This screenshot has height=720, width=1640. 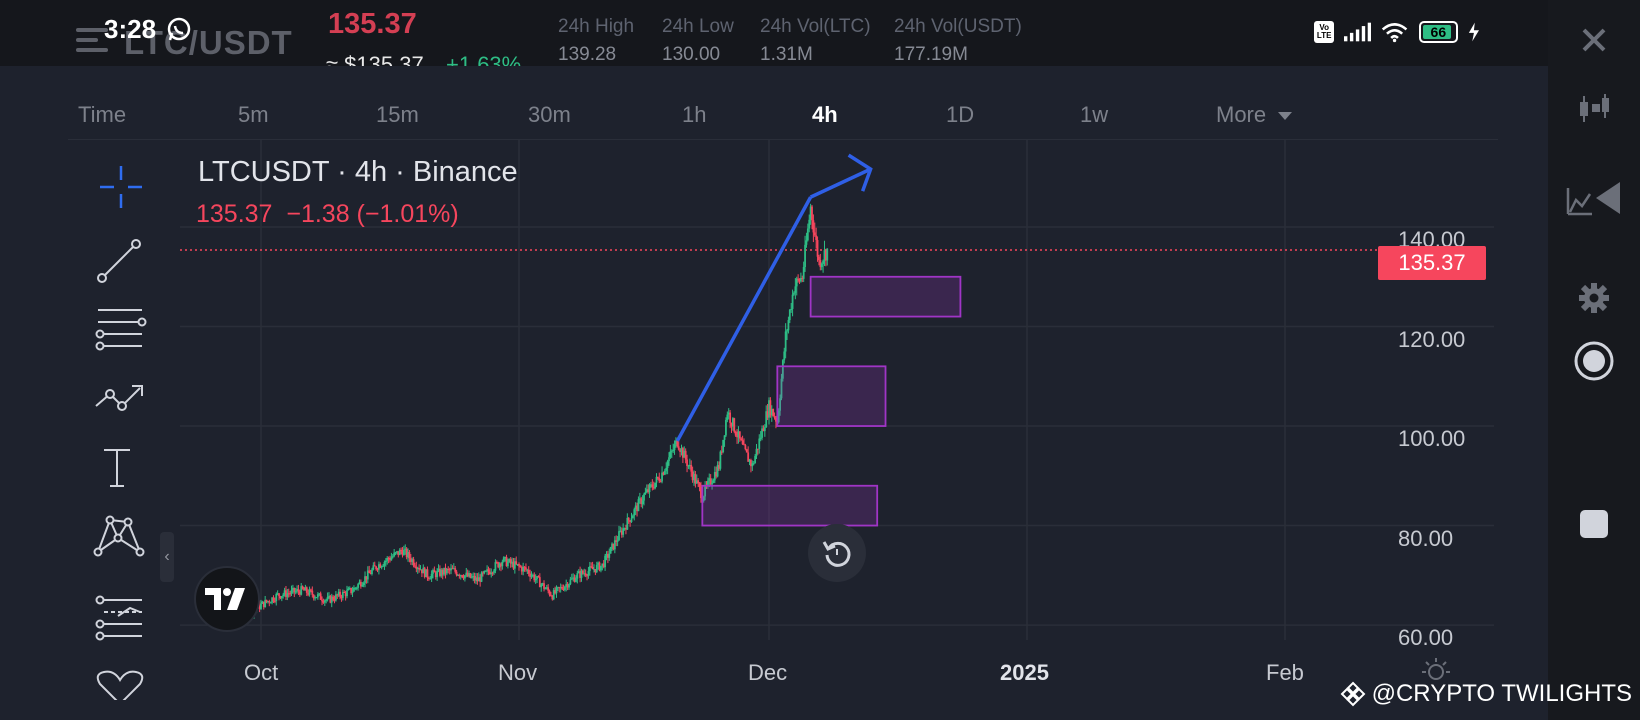 What do you see at coordinates (1594, 108) in the screenshot?
I see `candlestick-icon` at bounding box center [1594, 108].